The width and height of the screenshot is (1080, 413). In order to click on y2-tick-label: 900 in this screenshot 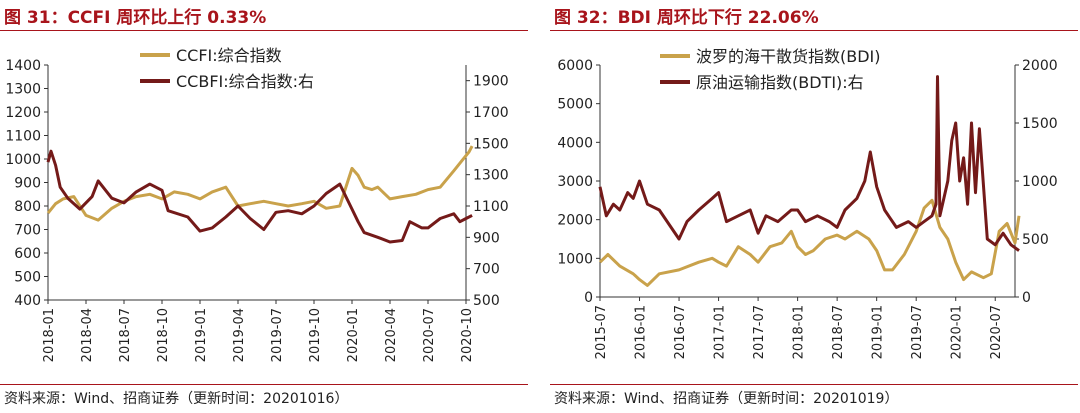, I will do `click(486, 238)`.